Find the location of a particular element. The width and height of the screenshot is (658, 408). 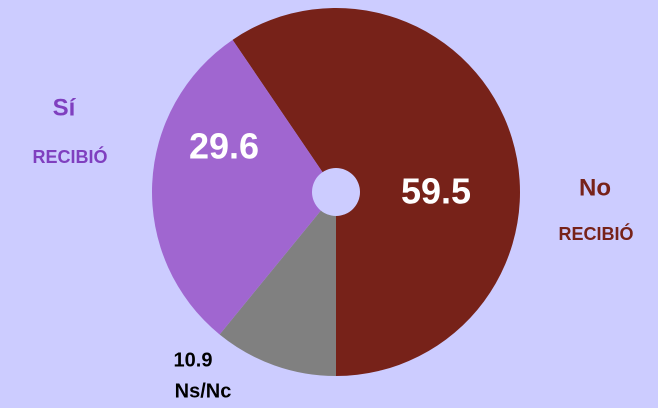

value-label: 10.9 is located at coordinates (193, 360).